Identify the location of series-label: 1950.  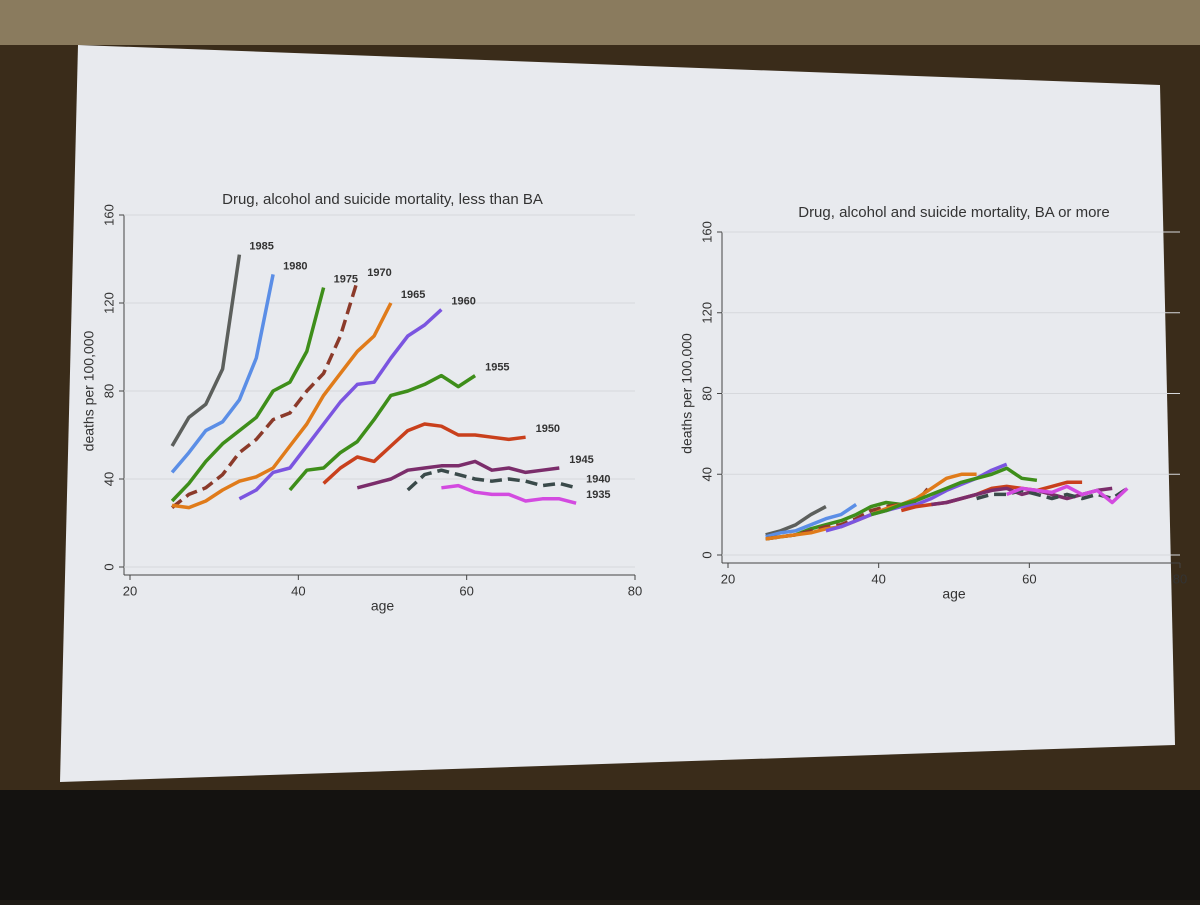
(548, 429).